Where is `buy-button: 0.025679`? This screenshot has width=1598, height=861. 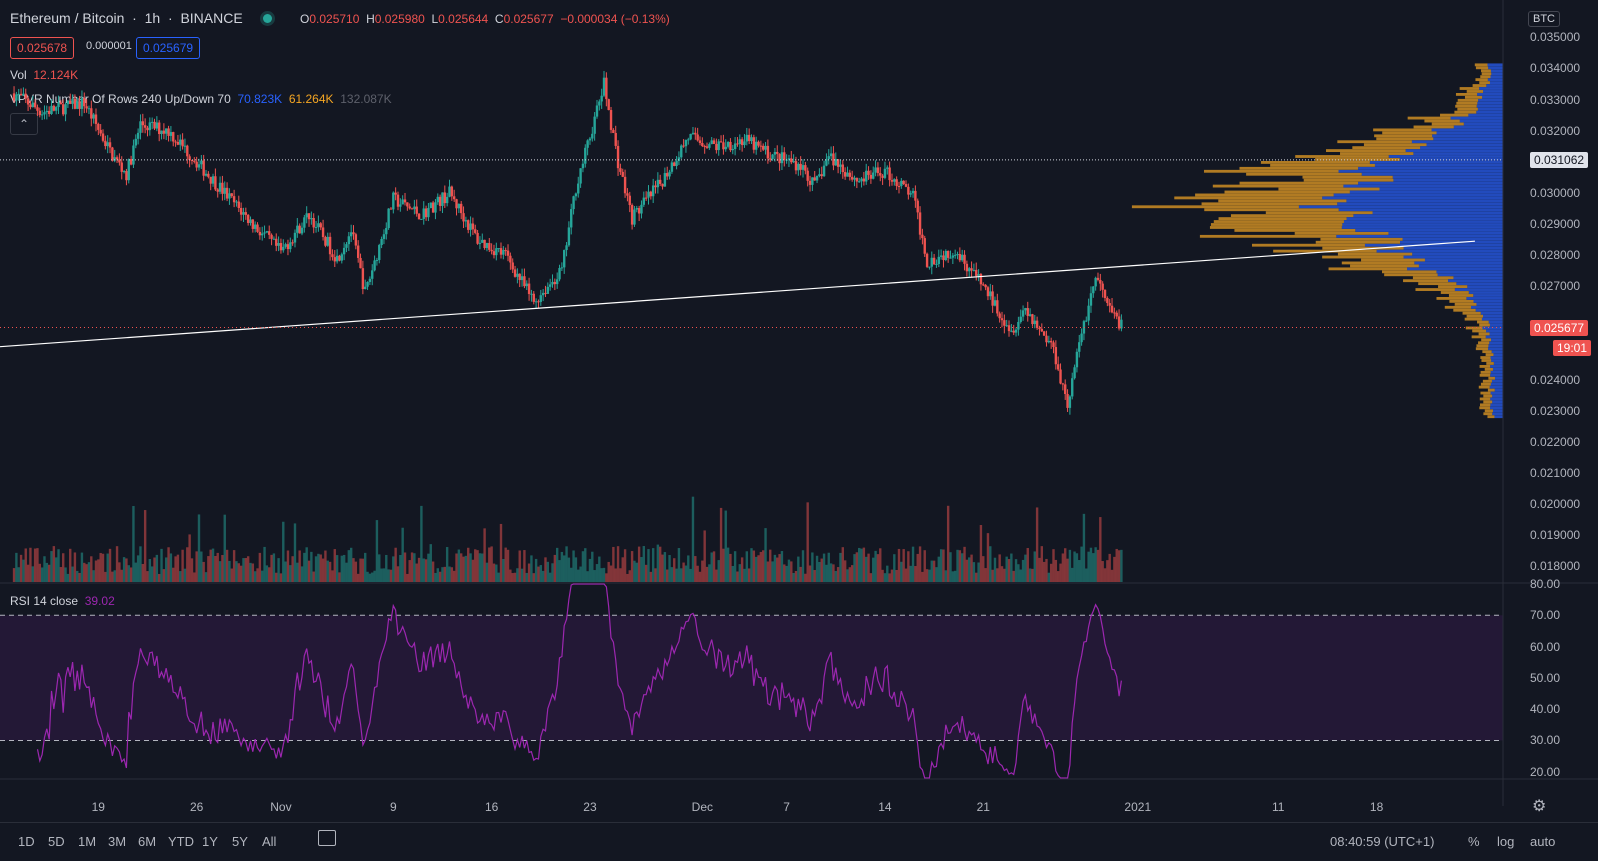 buy-button: 0.025679 is located at coordinates (168, 48).